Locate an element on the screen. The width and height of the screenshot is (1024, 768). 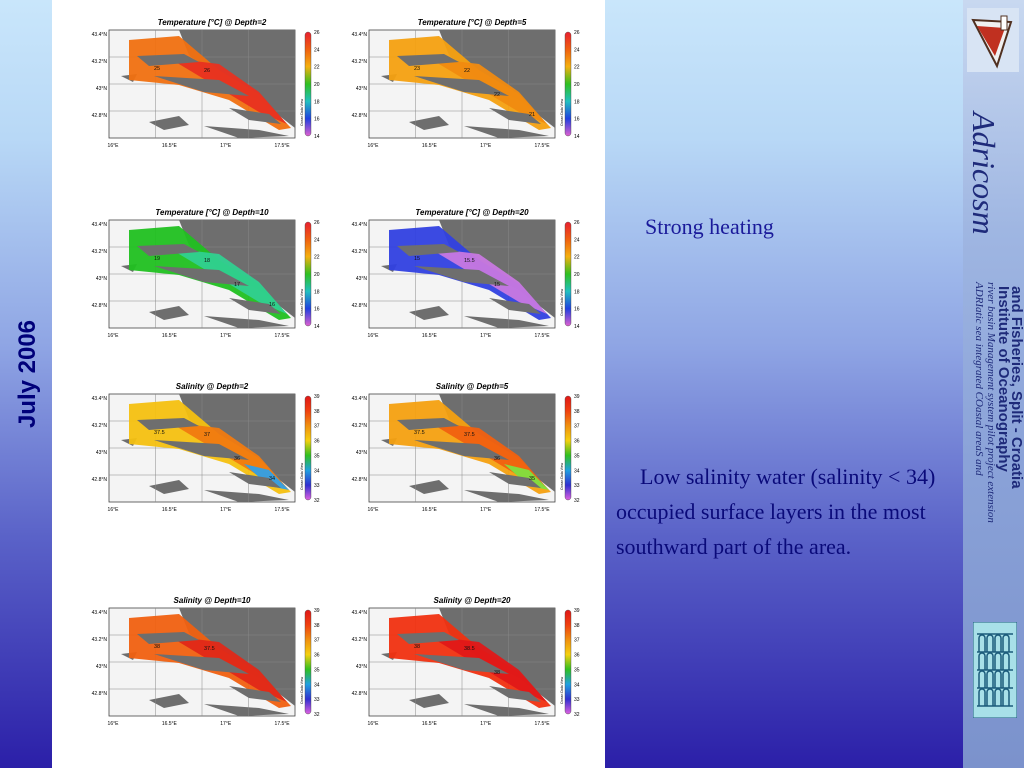
color-scale-tick: 18 is located at coordinates (317, 292).